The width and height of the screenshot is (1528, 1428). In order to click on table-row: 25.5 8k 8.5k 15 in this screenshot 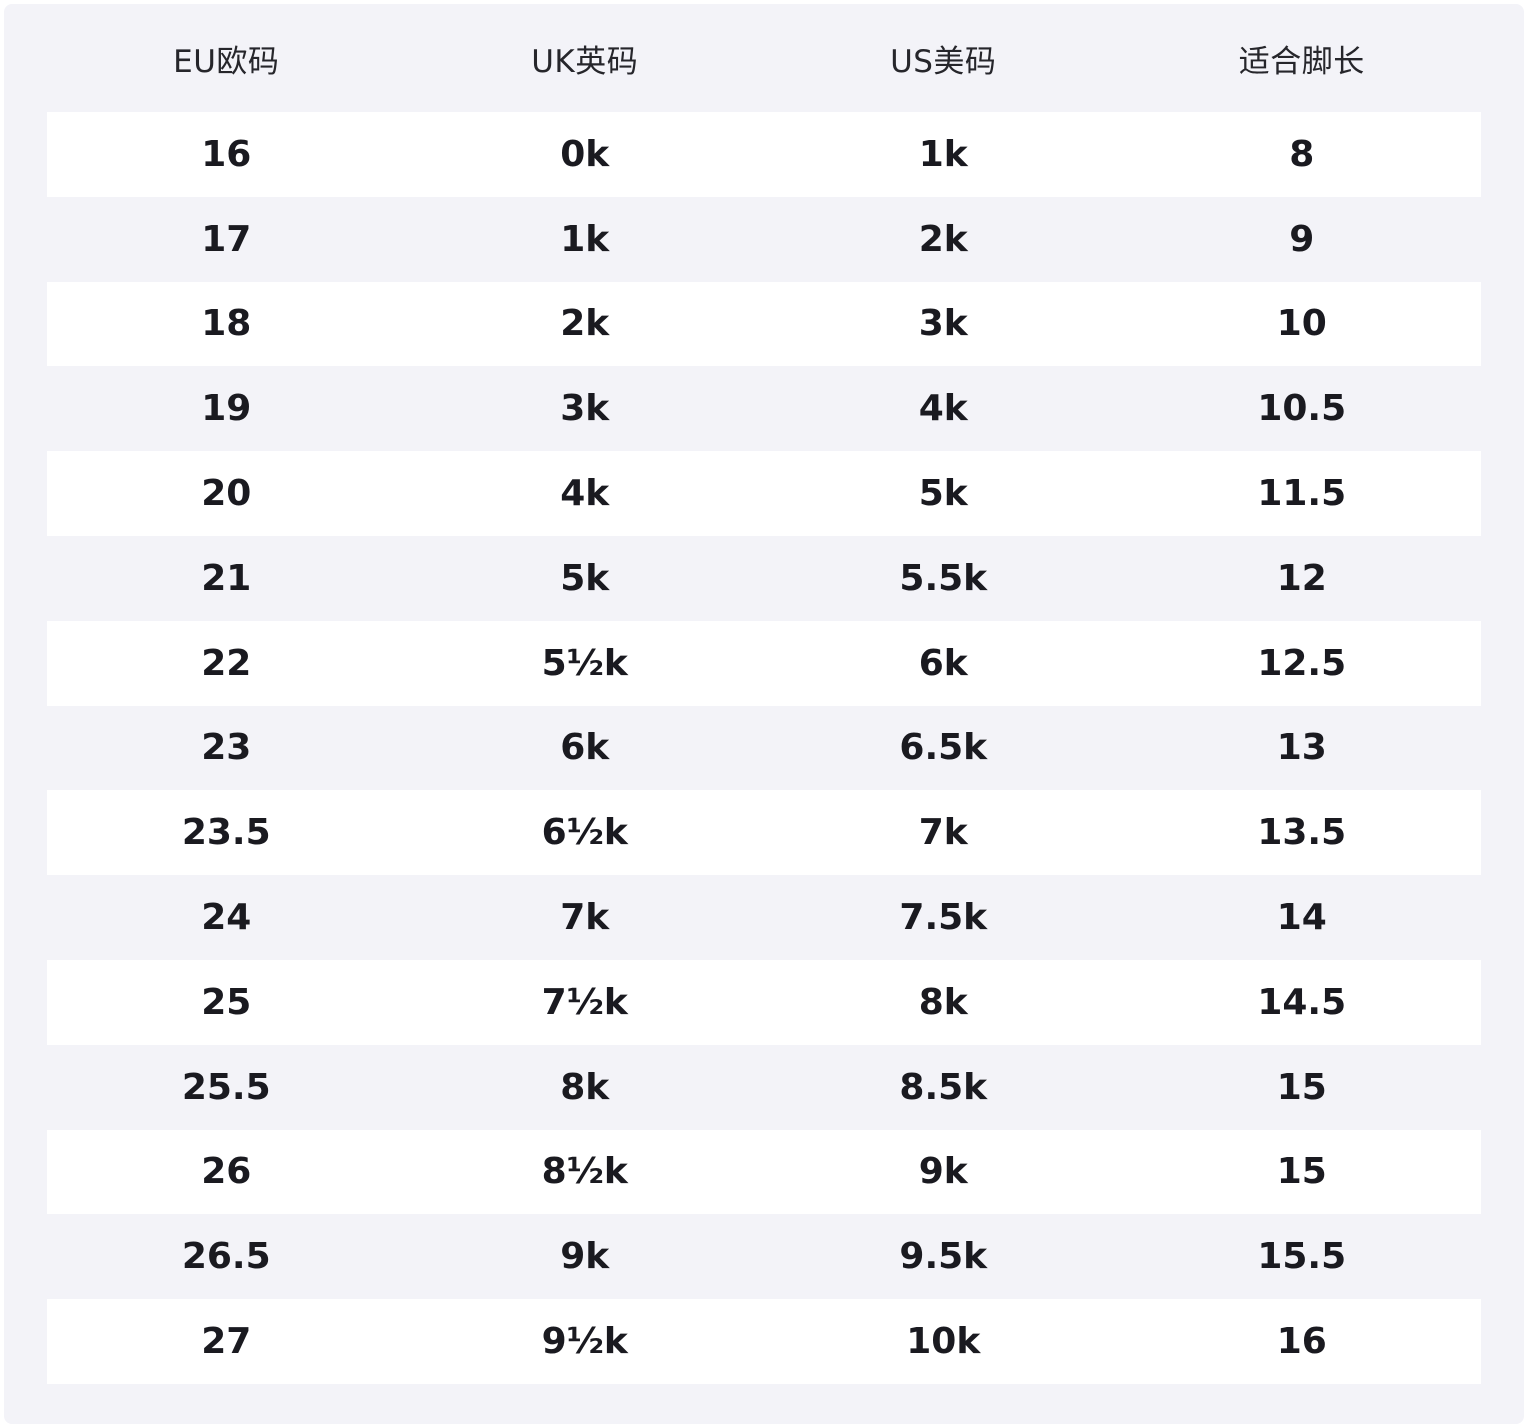, I will do `click(764, 1087)`.